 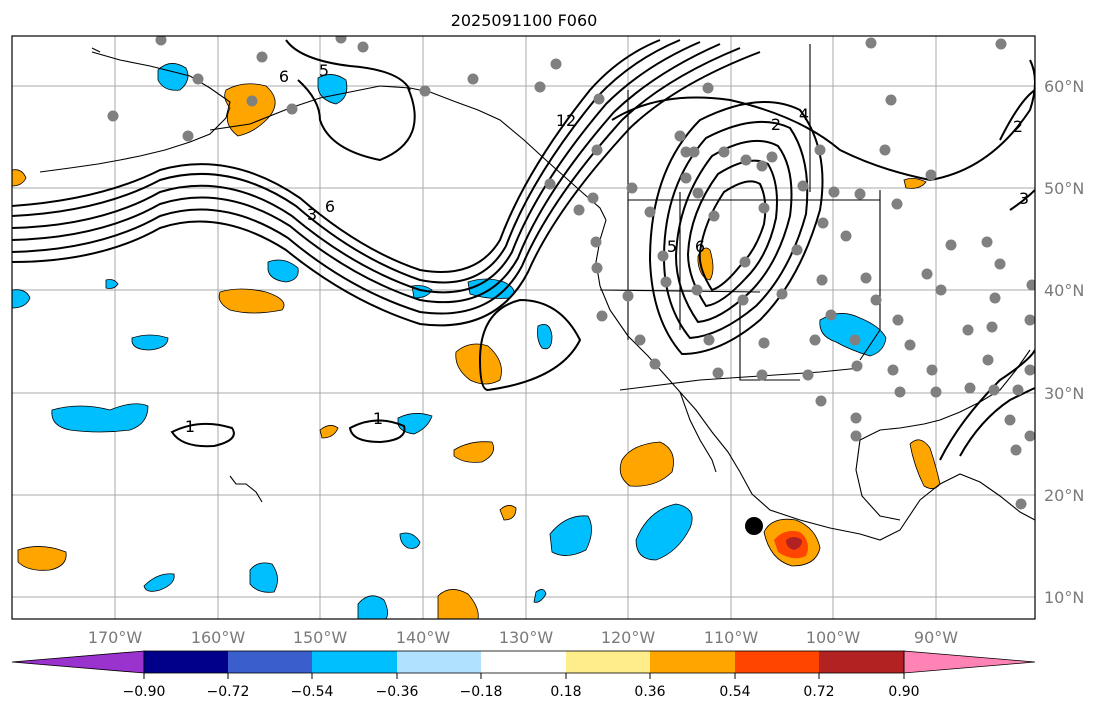 I want to click on lat-label: 40°N, so click(x=1064, y=290).